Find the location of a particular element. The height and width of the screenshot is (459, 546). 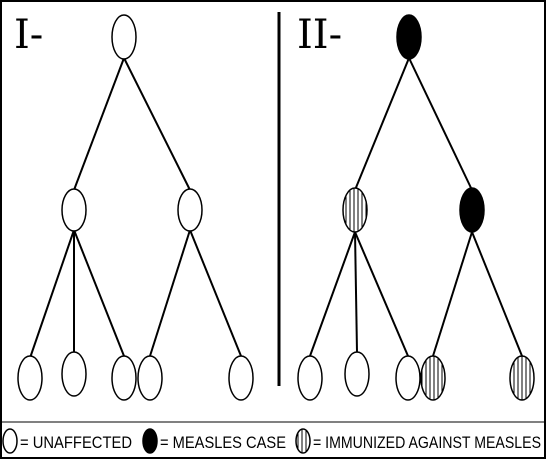

right-root-measles-node is located at coordinates (409, 37).